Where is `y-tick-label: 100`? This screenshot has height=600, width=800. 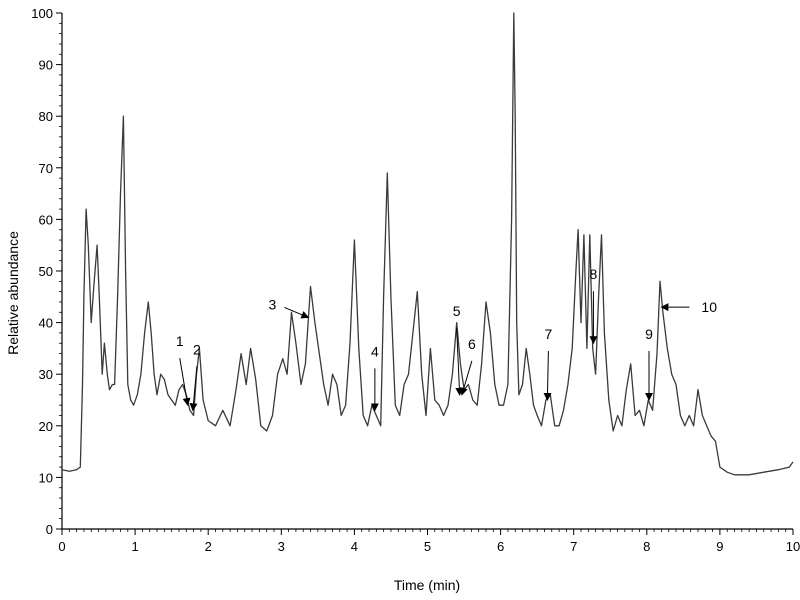 y-tick-label: 100 is located at coordinates (42, 13).